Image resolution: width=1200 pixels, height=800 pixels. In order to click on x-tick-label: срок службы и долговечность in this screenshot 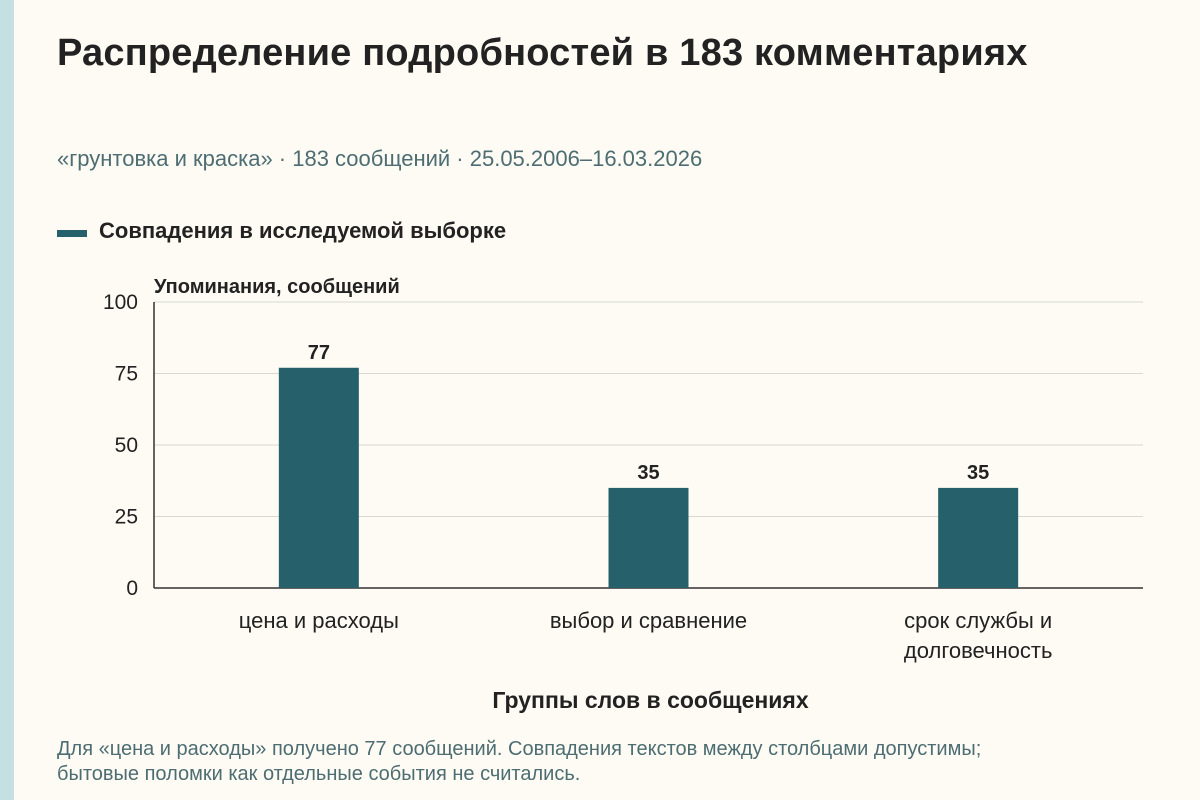, I will do `click(978, 635)`.